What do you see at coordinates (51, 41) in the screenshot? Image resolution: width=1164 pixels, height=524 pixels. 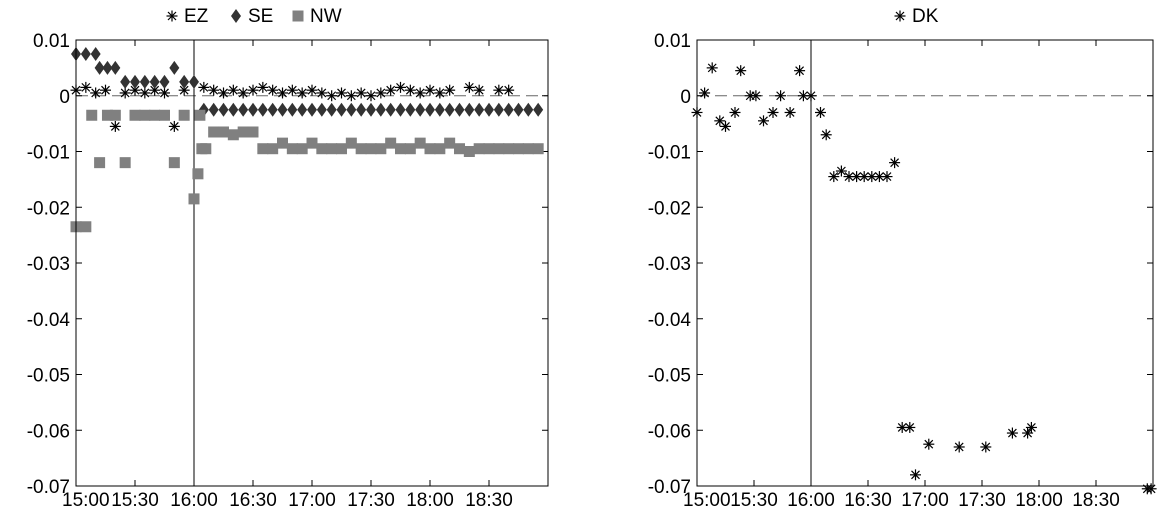 I see `y-tick-label: 0.01` at bounding box center [51, 41].